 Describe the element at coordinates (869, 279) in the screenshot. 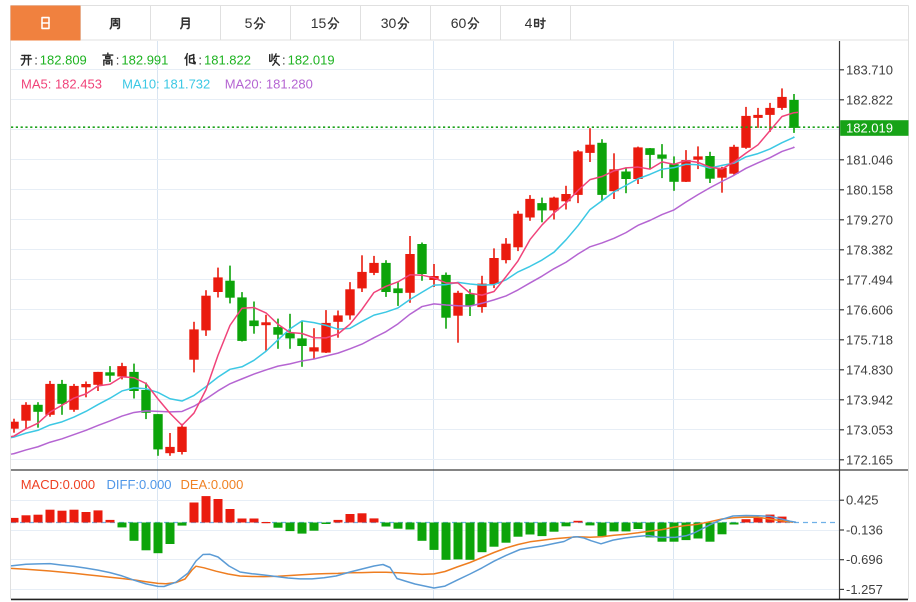

I see `svg-text: 177.494` at that location.